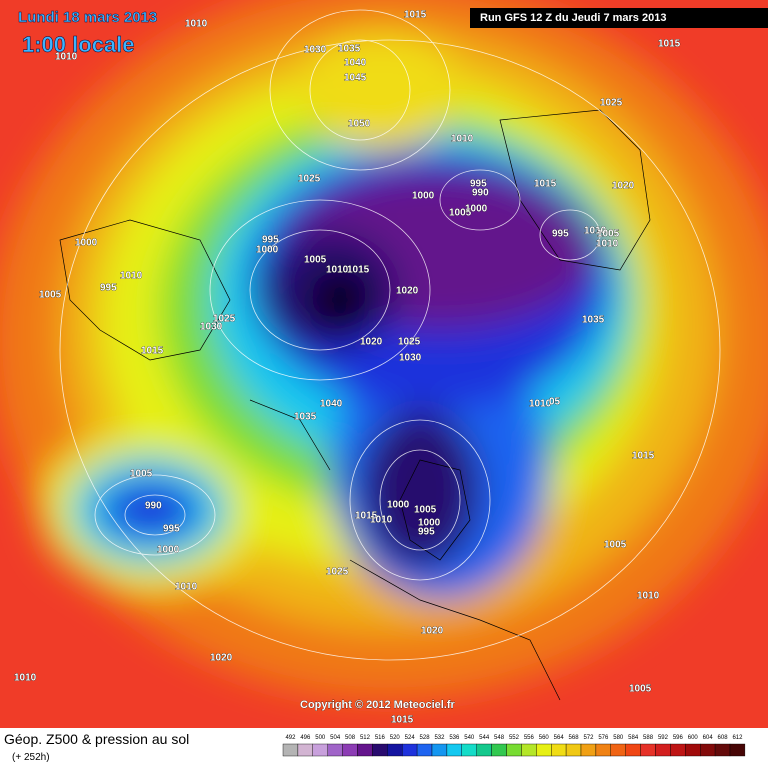 The width and height of the screenshot is (768, 768). I want to click on colorbar-label: 540, so click(469, 738).